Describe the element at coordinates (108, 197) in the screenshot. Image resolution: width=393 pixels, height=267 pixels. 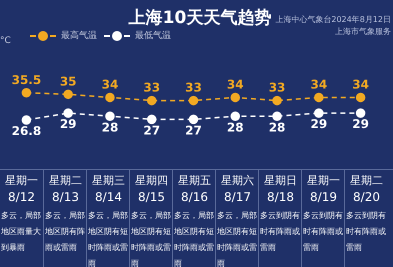
I see `x-tick-label: 8/14` at that location.